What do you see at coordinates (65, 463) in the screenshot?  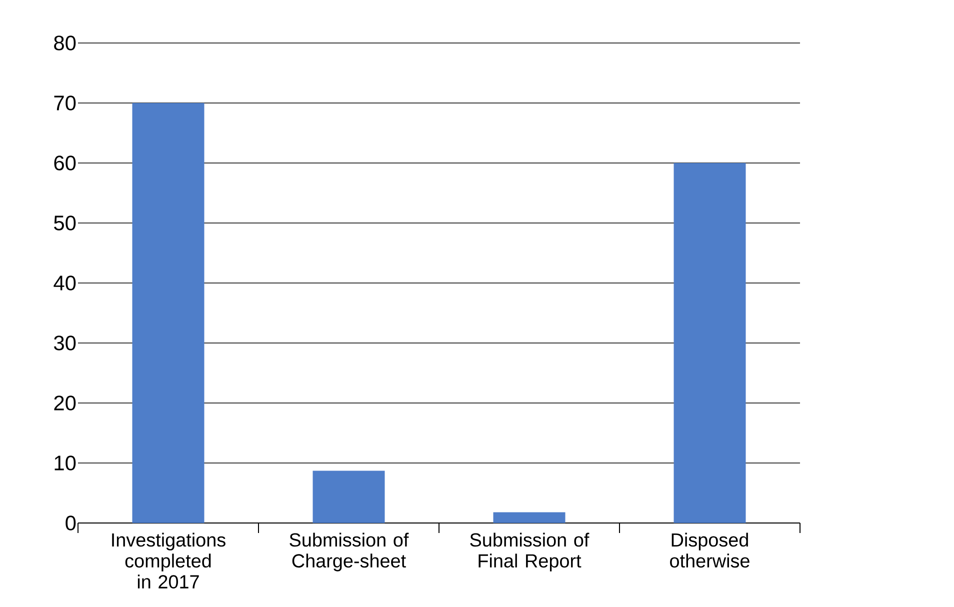 I see `y-tick-label: 10` at bounding box center [65, 463].